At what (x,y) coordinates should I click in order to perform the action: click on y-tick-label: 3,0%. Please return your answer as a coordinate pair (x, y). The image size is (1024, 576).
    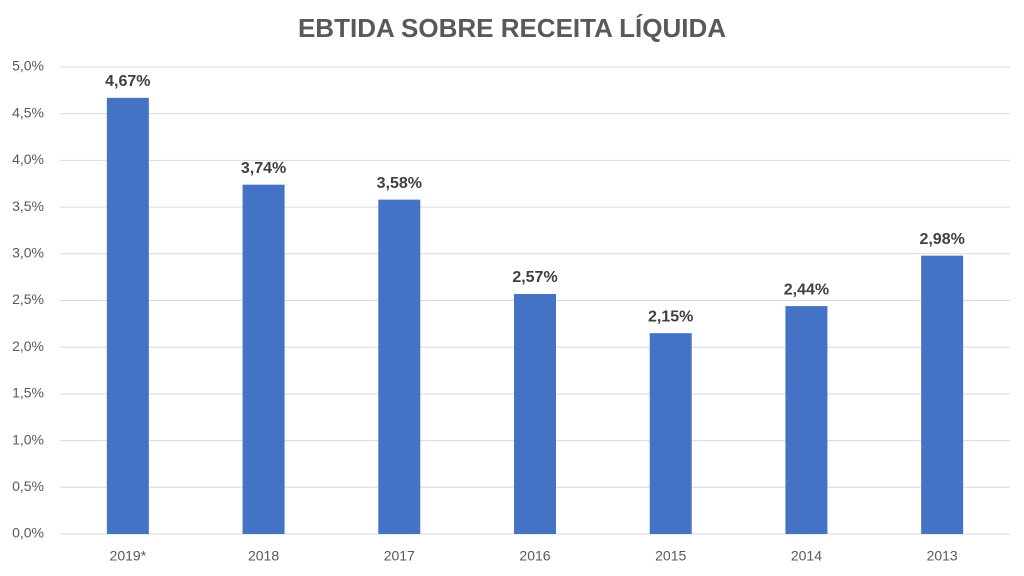
    Looking at the image, I should click on (28, 253).